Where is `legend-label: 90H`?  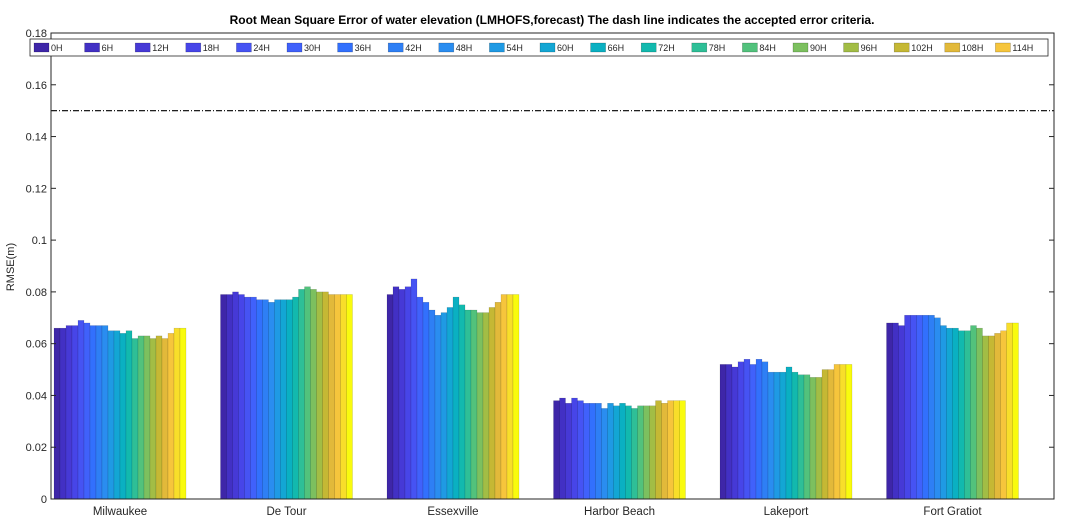 legend-label: 90H is located at coordinates (818, 48).